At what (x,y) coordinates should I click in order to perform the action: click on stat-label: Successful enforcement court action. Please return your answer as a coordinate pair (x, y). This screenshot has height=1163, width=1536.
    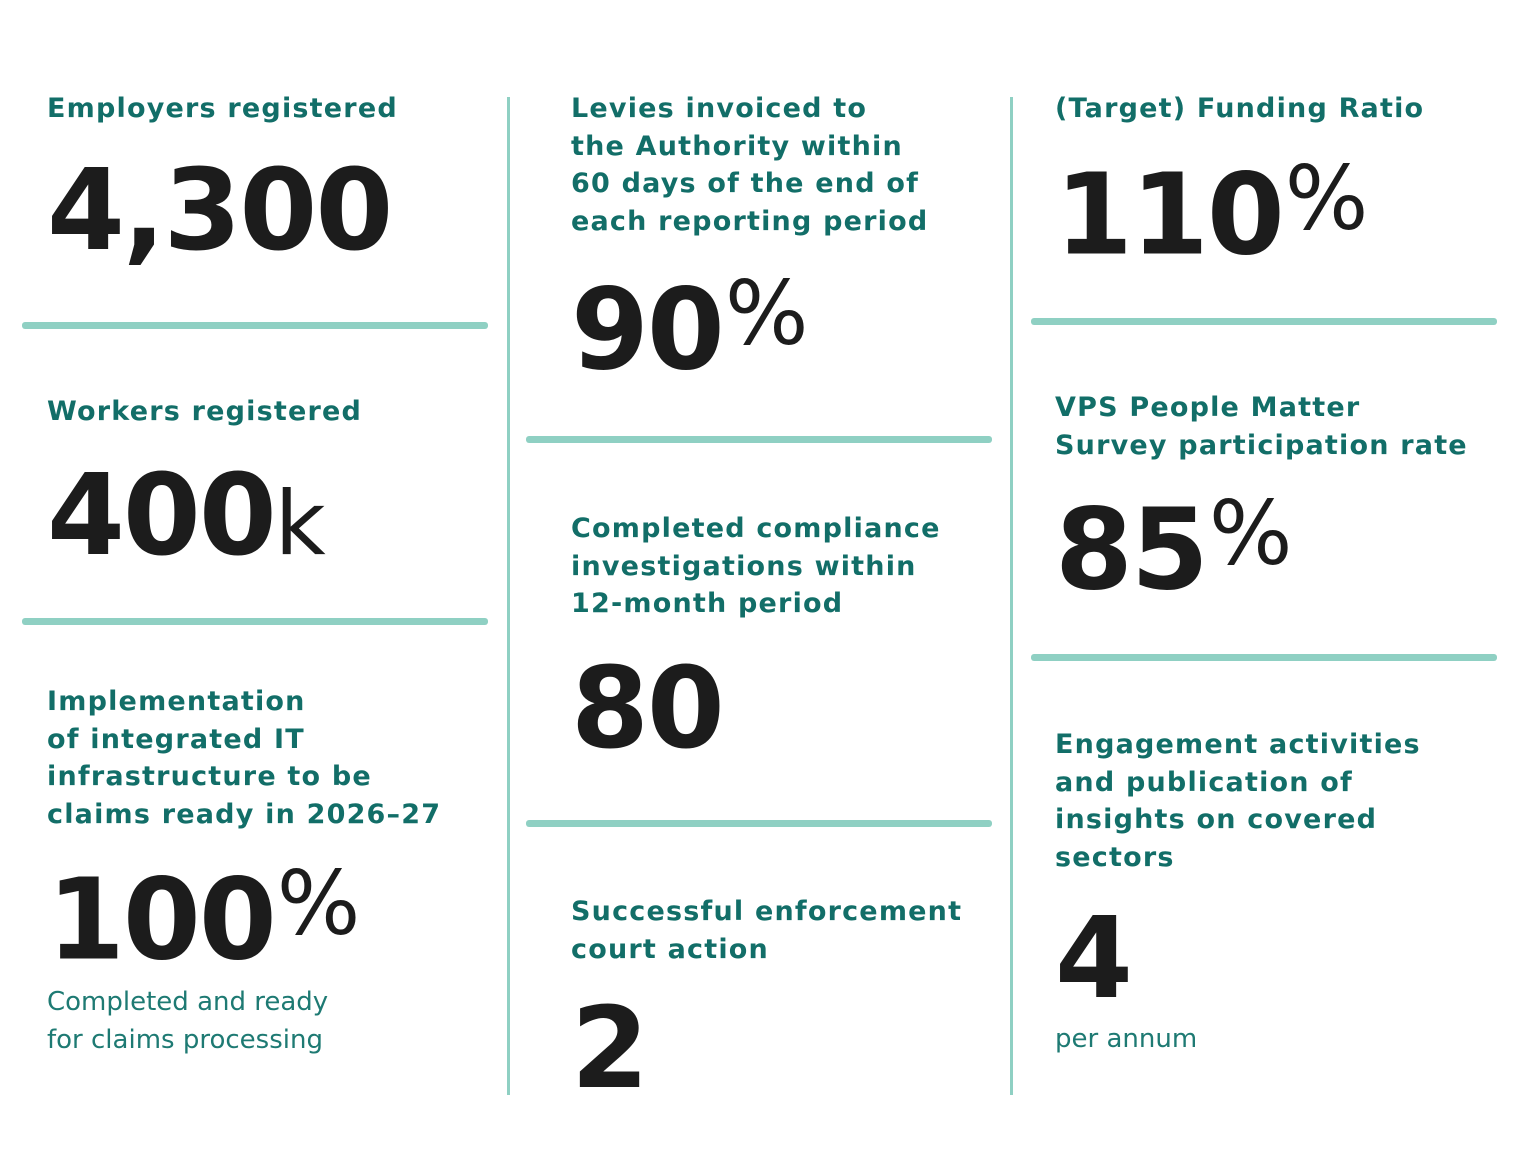
    Looking at the image, I should click on (766, 930).